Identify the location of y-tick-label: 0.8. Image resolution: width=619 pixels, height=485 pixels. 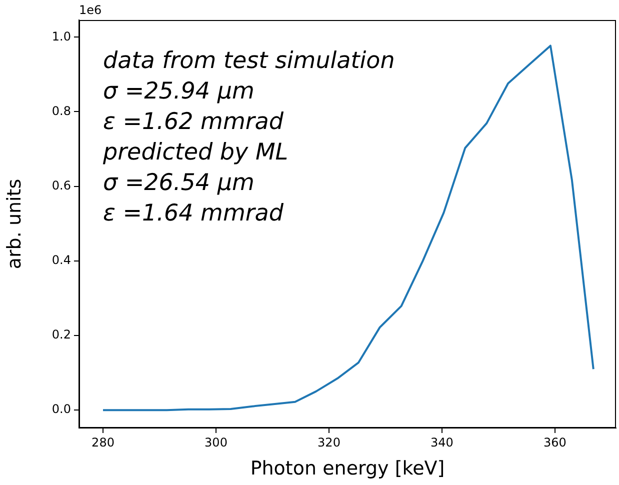
(61, 111).